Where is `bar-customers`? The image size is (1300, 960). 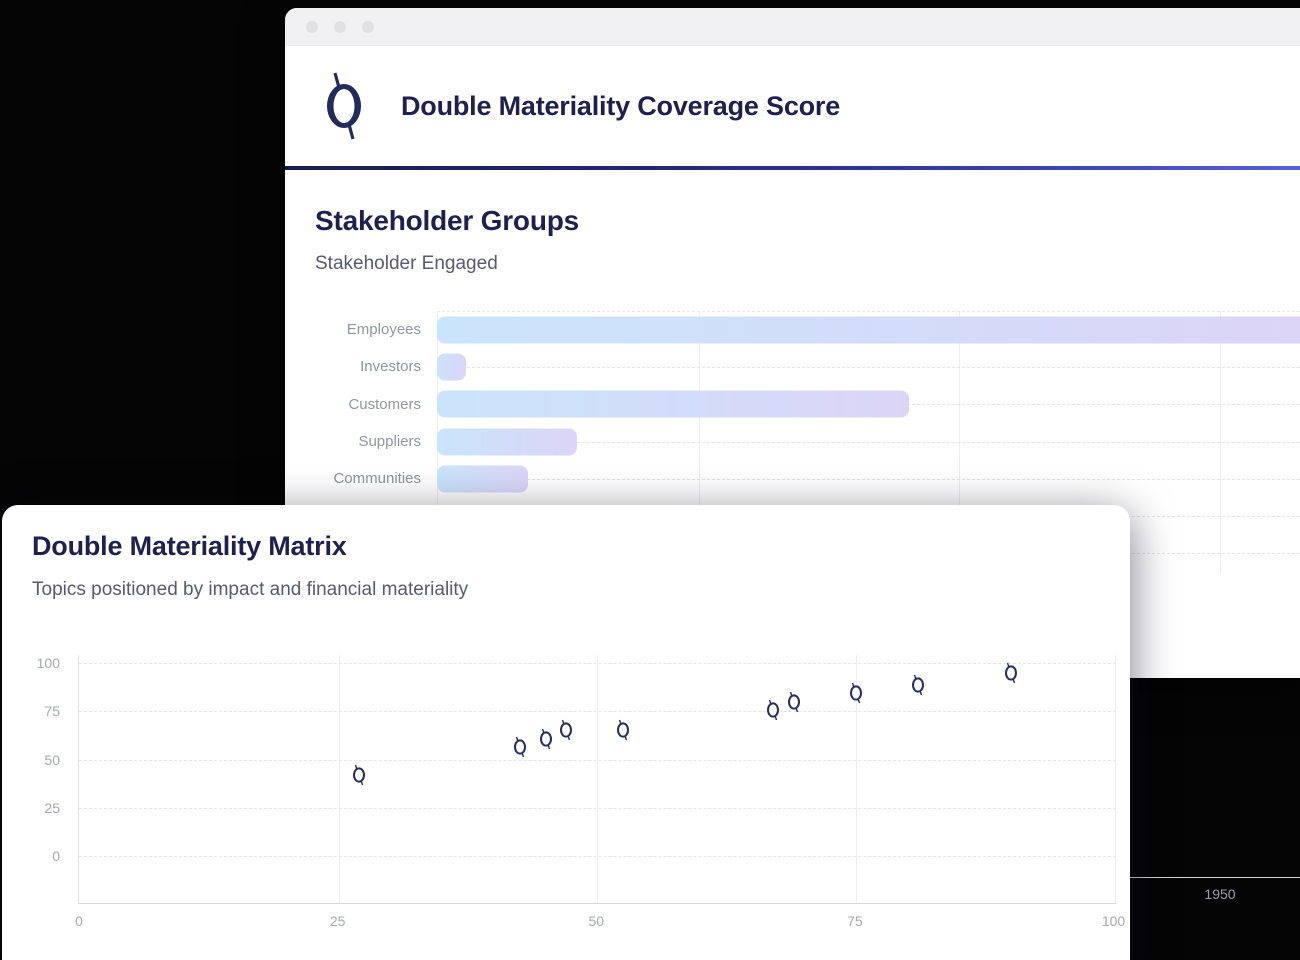 bar-customers is located at coordinates (673, 404).